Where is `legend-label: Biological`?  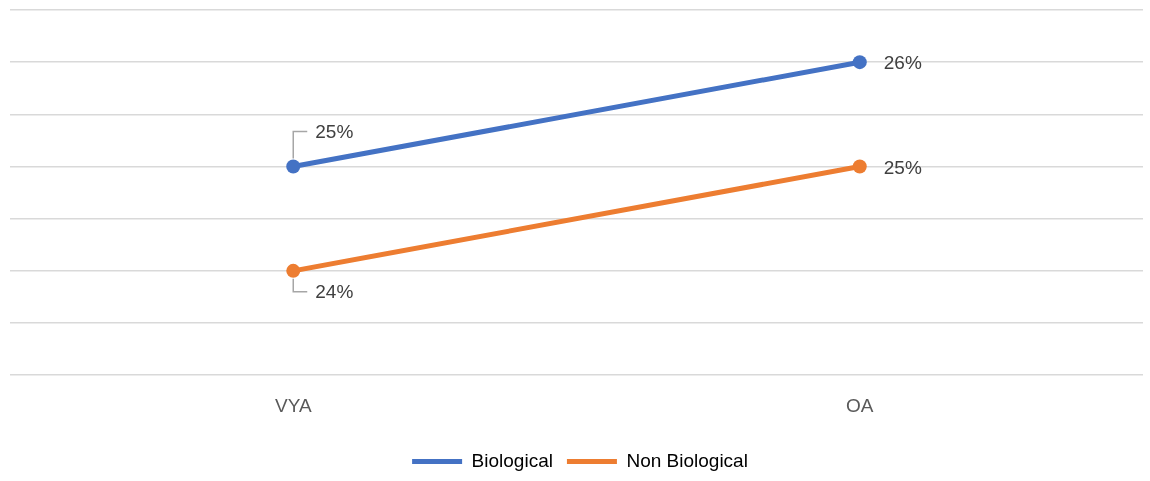 legend-label: Biological is located at coordinates (512, 460).